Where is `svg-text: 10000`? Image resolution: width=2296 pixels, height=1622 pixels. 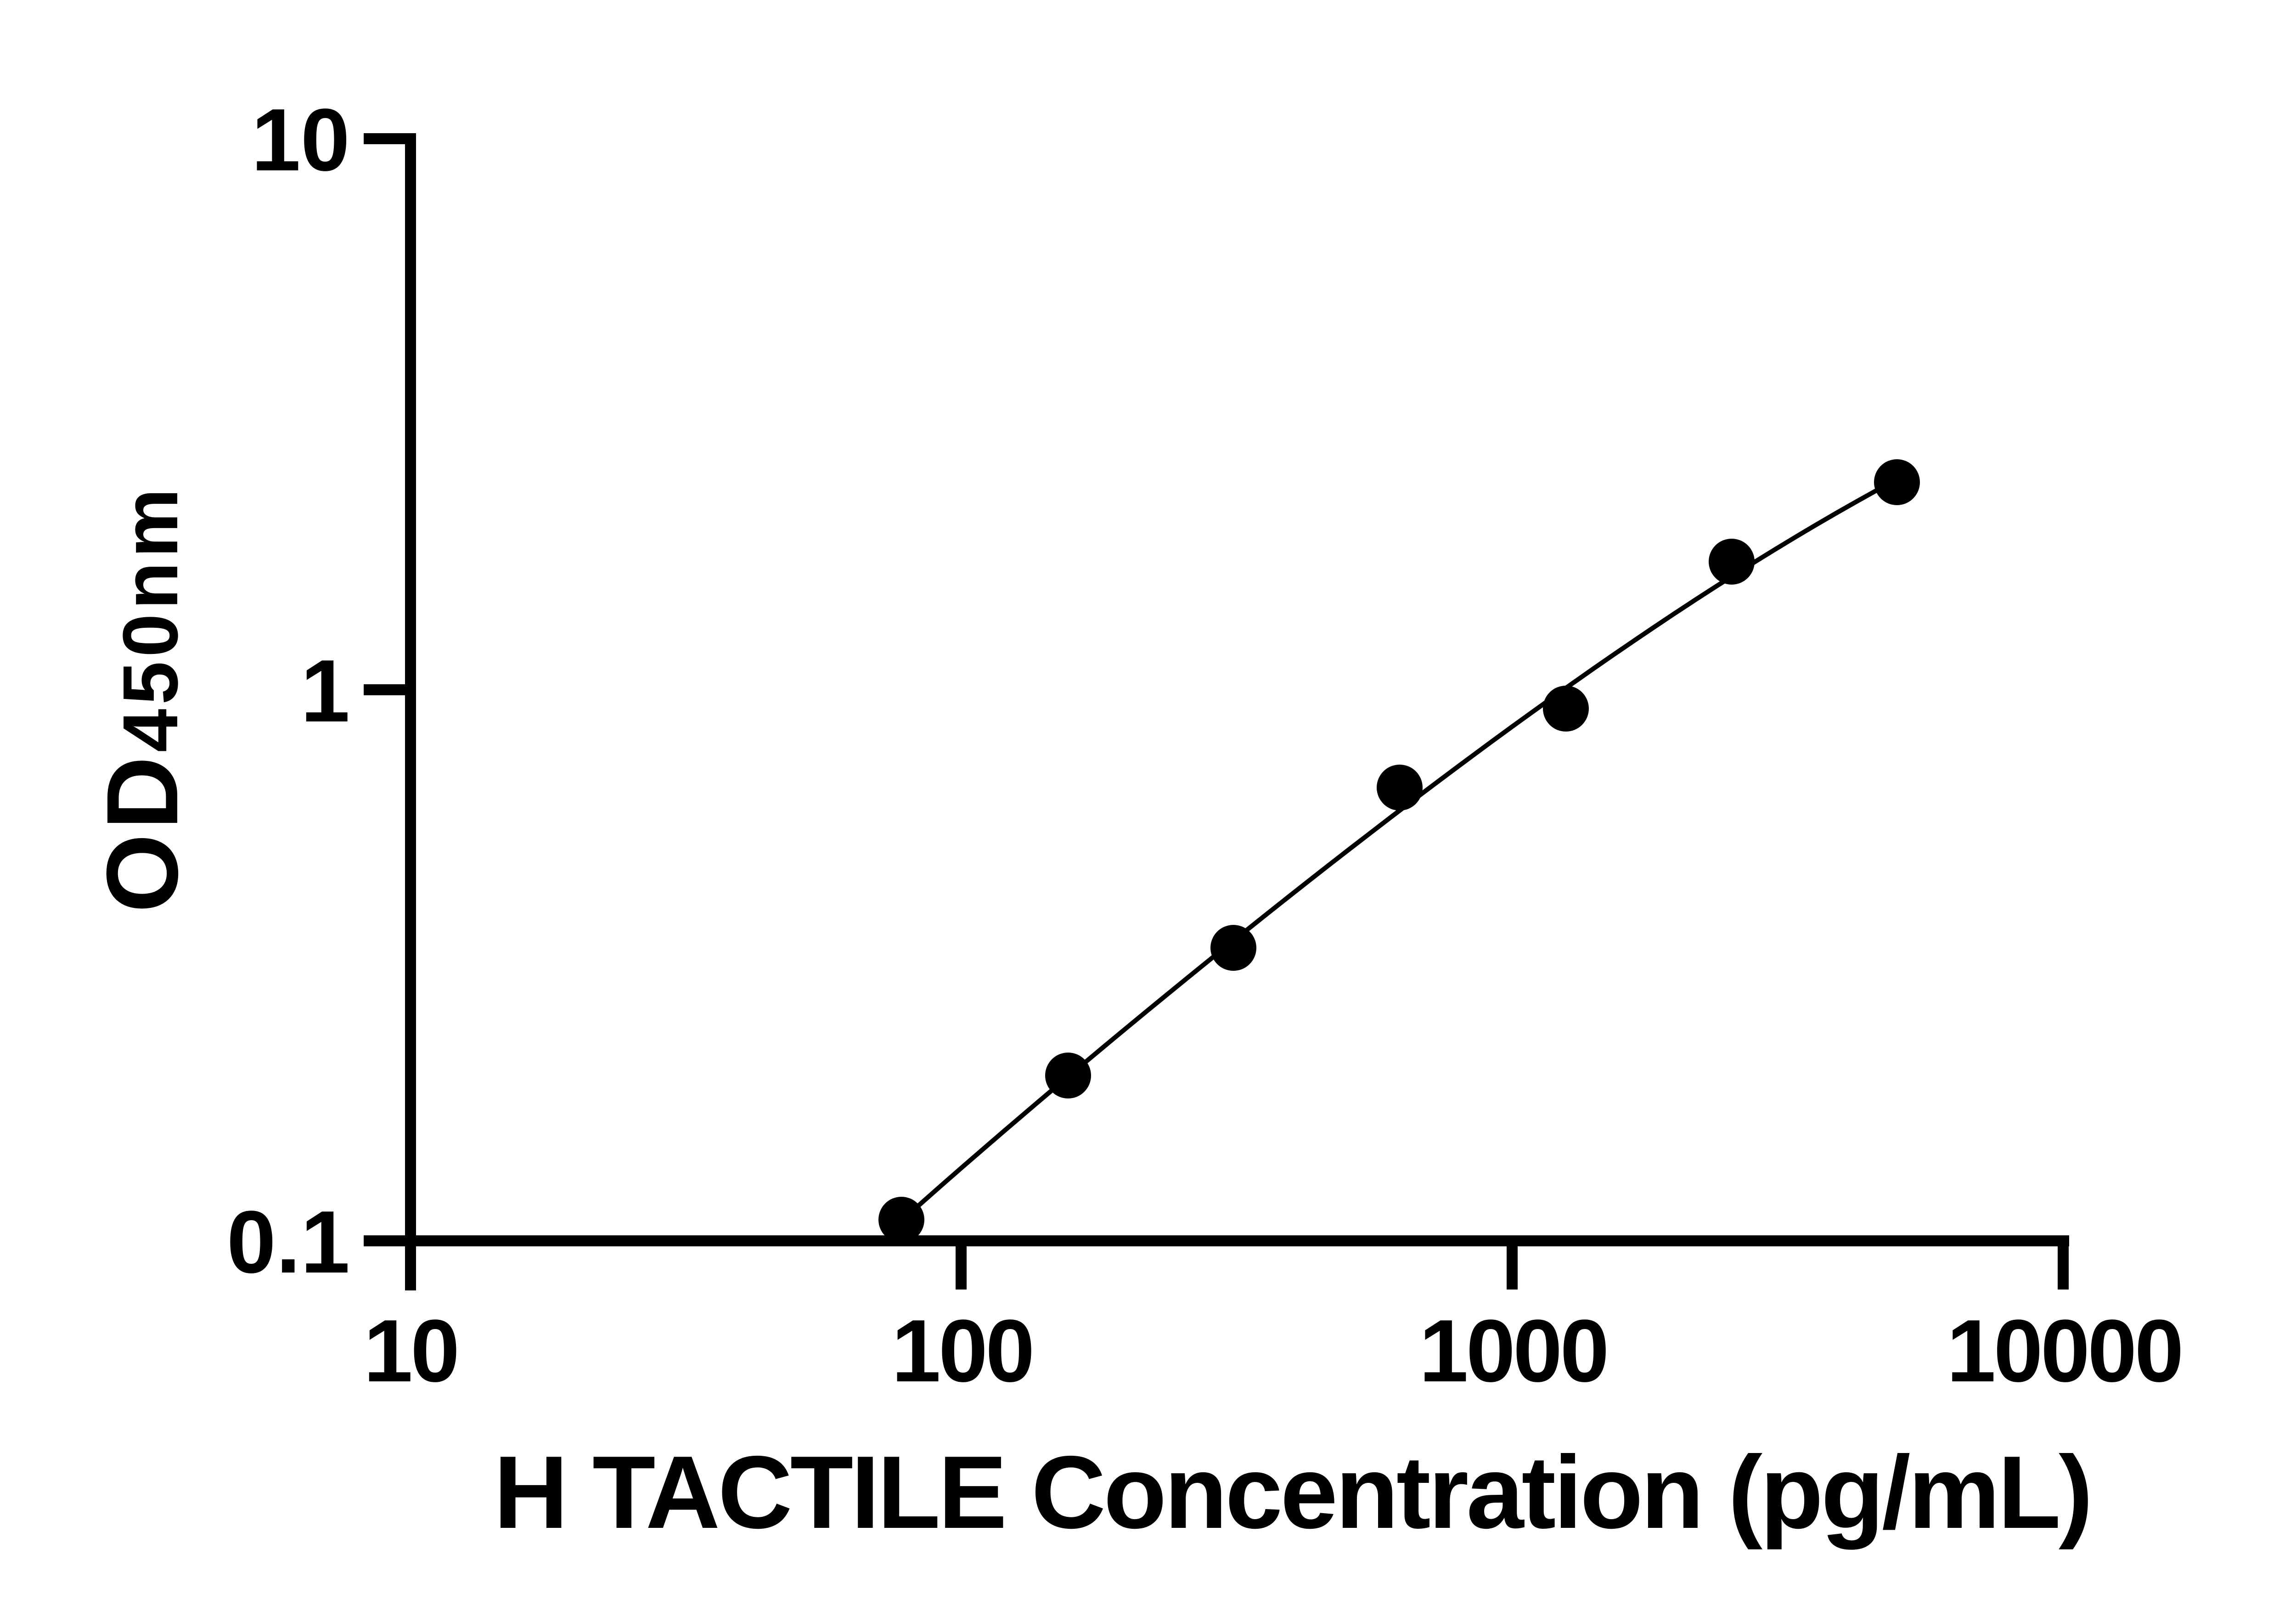 svg-text: 10000 is located at coordinates (2064, 1350).